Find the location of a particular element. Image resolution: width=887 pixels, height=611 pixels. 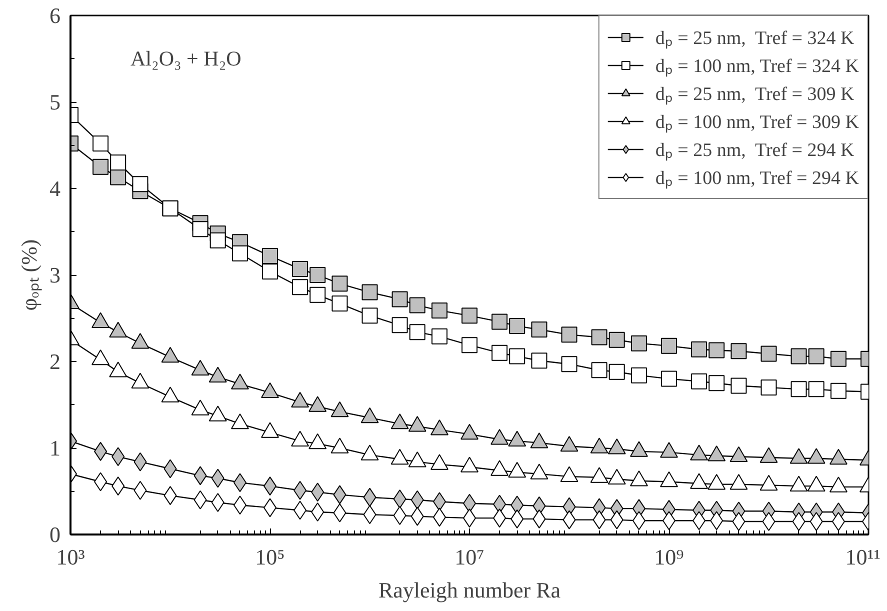

legend-label: dₚ = 100 nm, Tref = 309 K is located at coordinates (757, 122).